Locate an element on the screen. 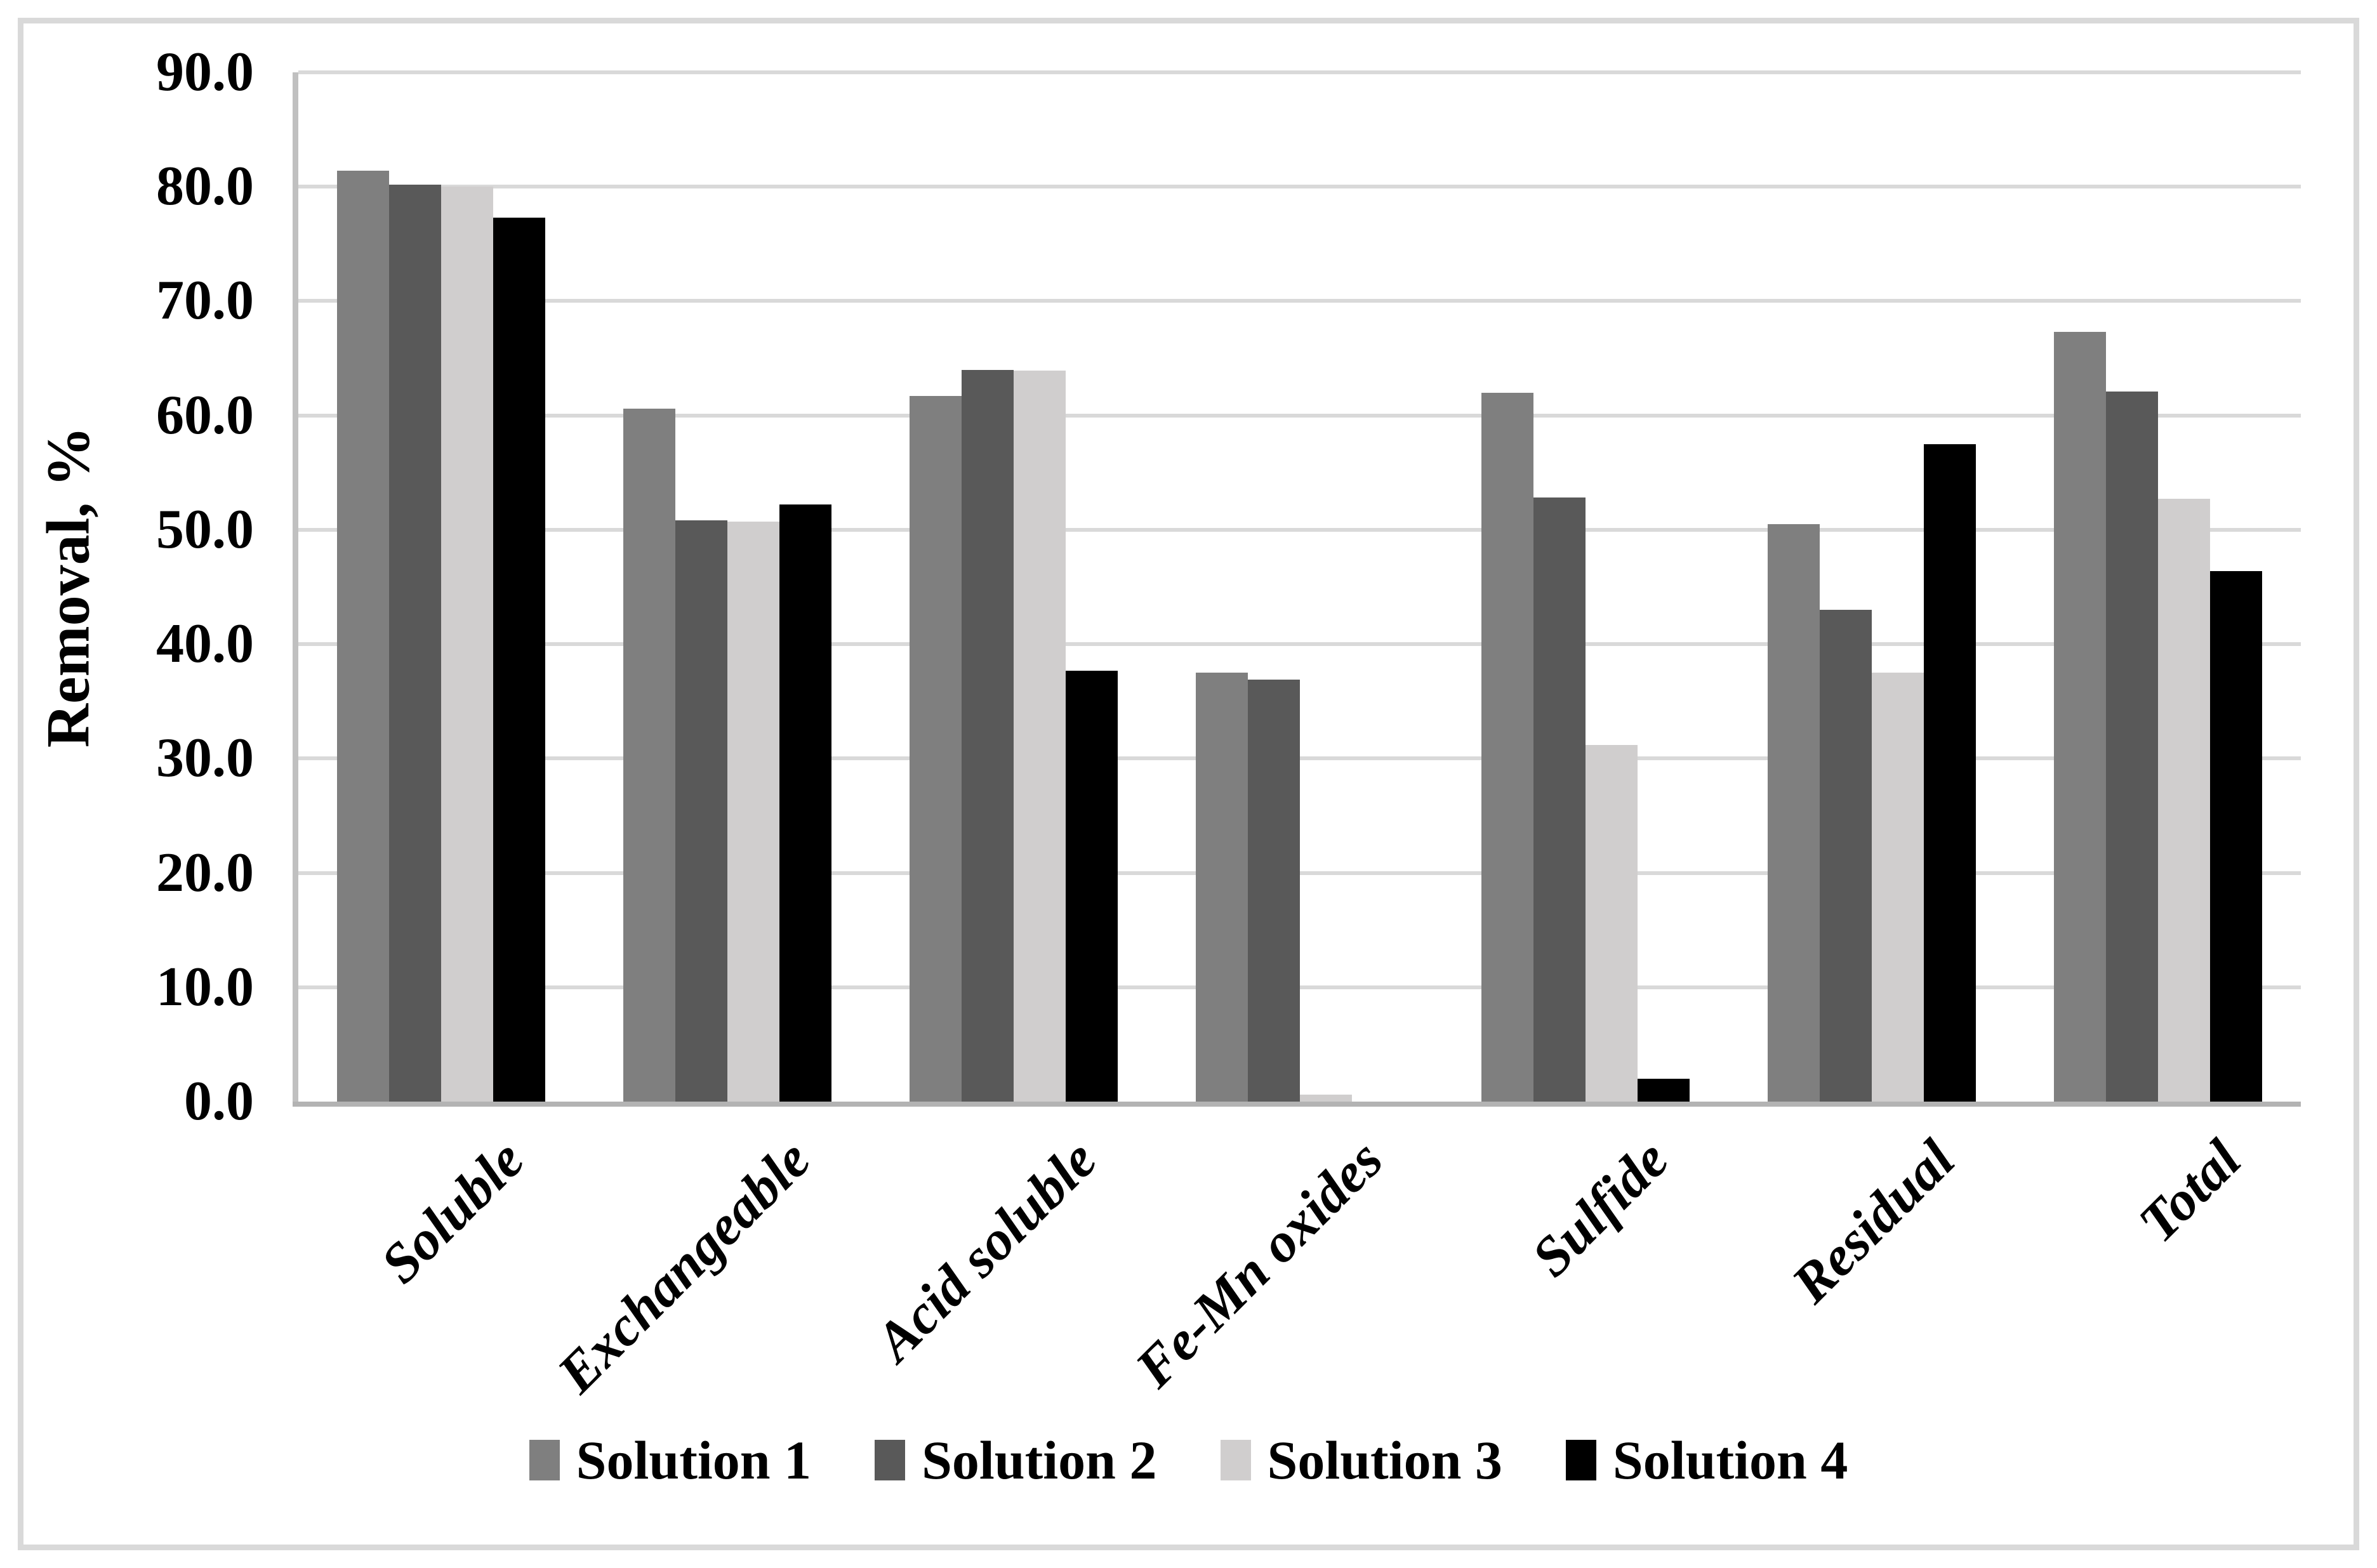  bar-solution-2-sulfide is located at coordinates (1559, 800).